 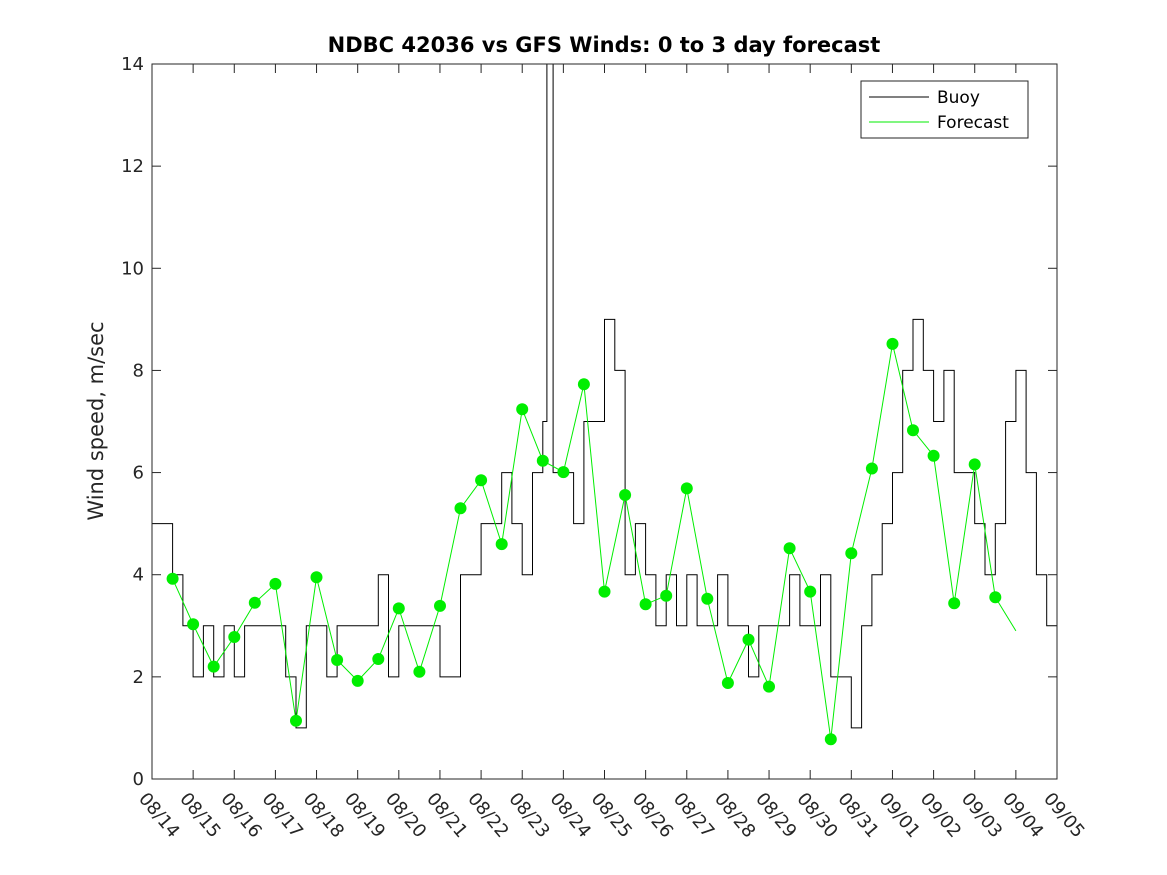 I want to click on legend-buoy-label: Buoy, so click(x=958, y=98).